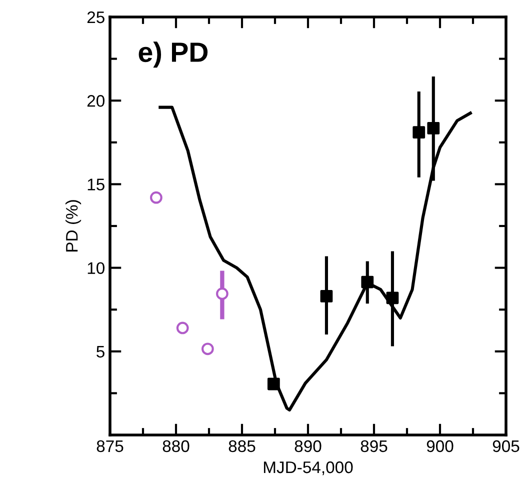  I want to click on x-axis-title: MJD-54,000, so click(308, 468).